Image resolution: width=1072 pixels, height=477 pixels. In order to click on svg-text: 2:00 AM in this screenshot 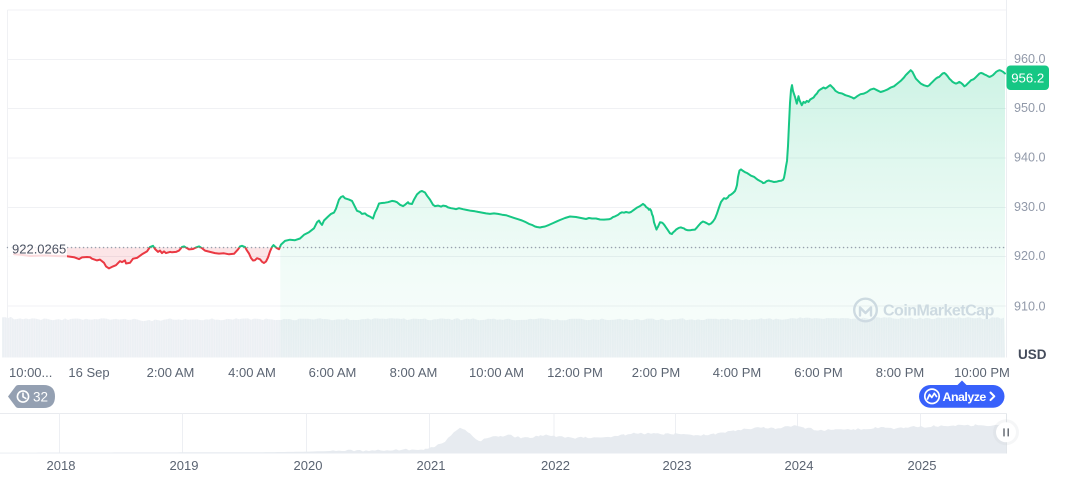, I will do `click(171, 372)`.